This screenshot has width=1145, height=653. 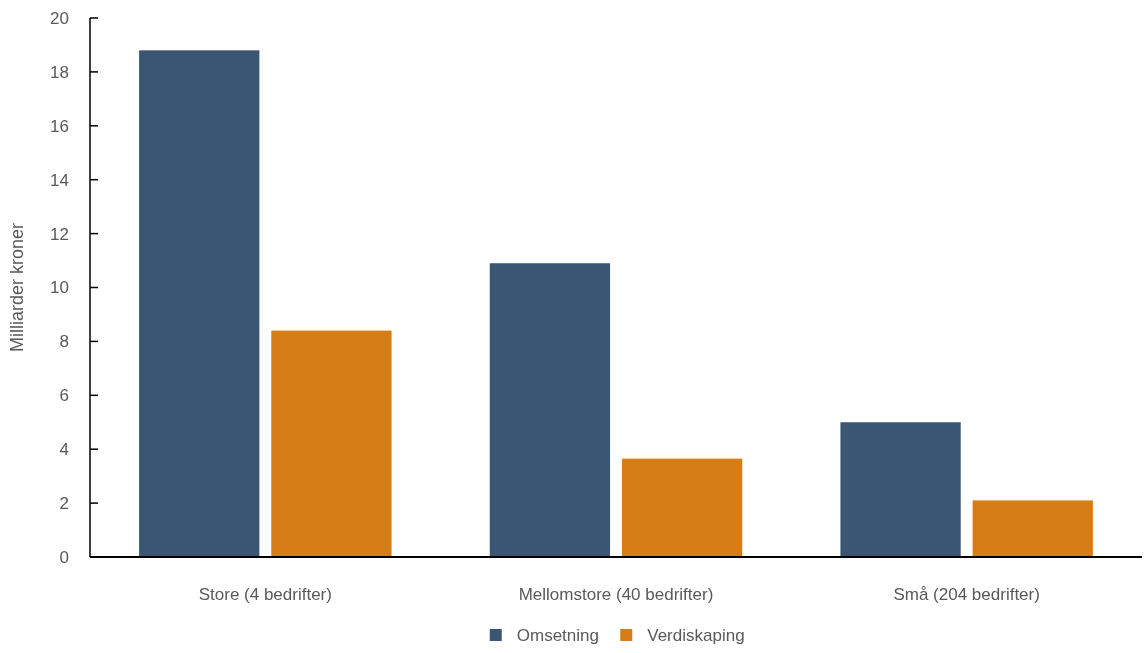 I want to click on x-tick-label: Små (204 bedrifter), so click(x=966, y=594).